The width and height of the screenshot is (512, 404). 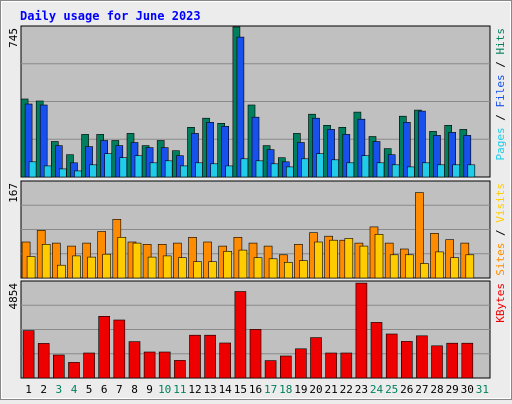 I want to click on series-pages, so click(x=252, y=165).